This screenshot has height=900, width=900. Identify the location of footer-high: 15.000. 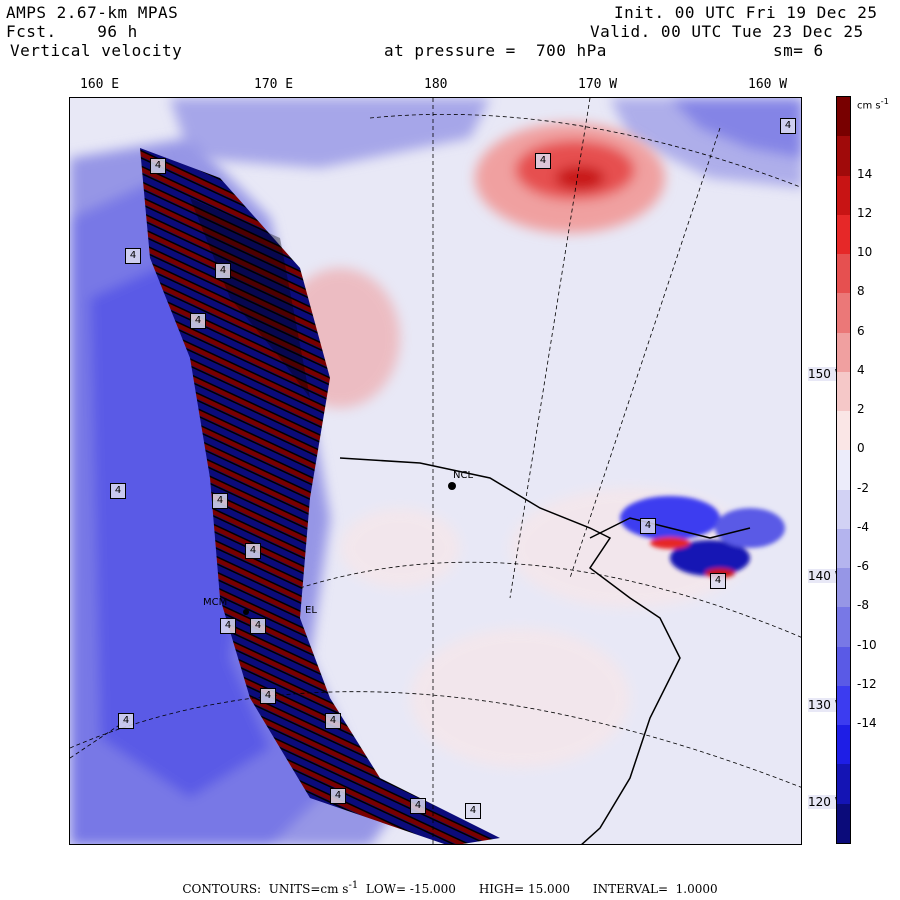
(548, 889).